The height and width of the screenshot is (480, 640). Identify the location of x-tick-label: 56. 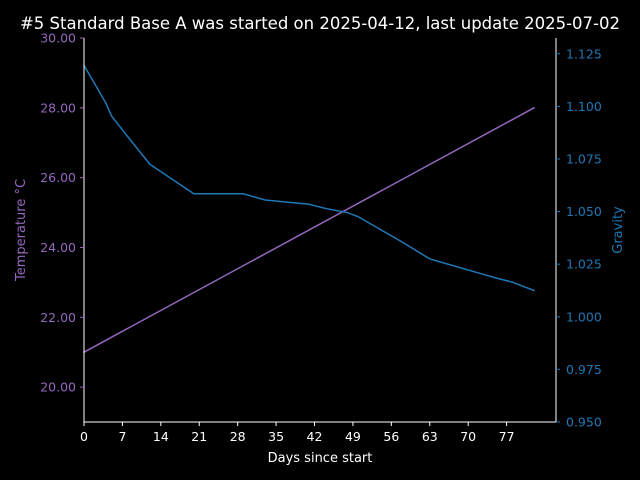
(391, 436).